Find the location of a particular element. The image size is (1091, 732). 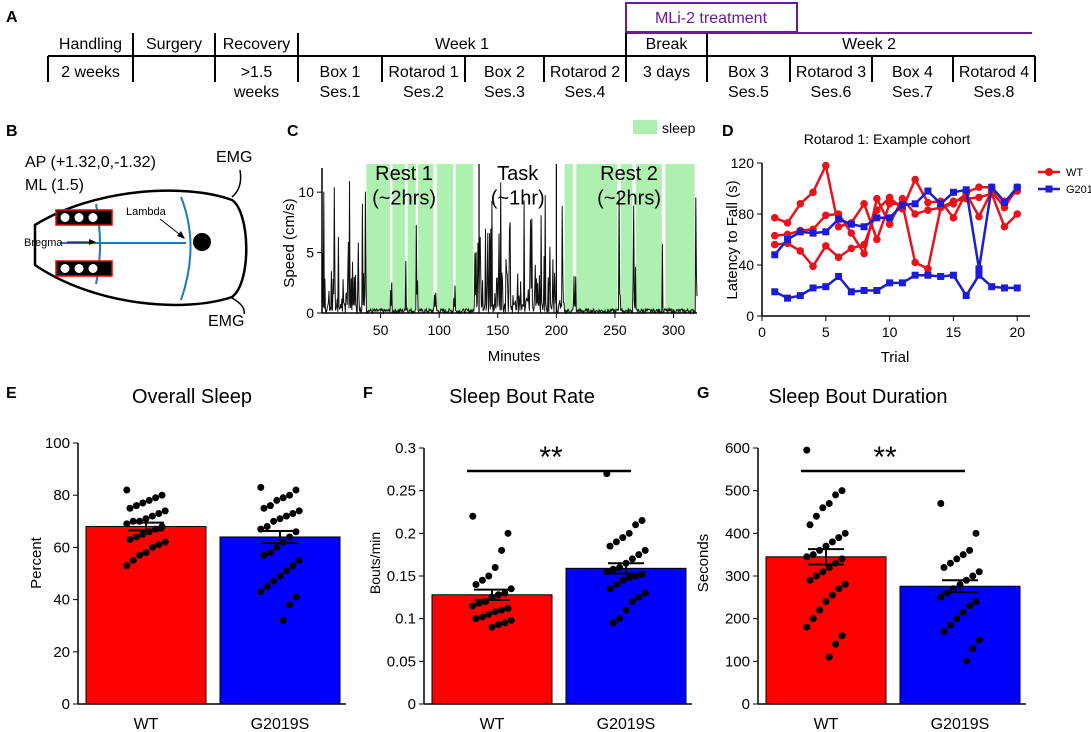

speed-x-tick-label: 200 is located at coordinates (557, 330).